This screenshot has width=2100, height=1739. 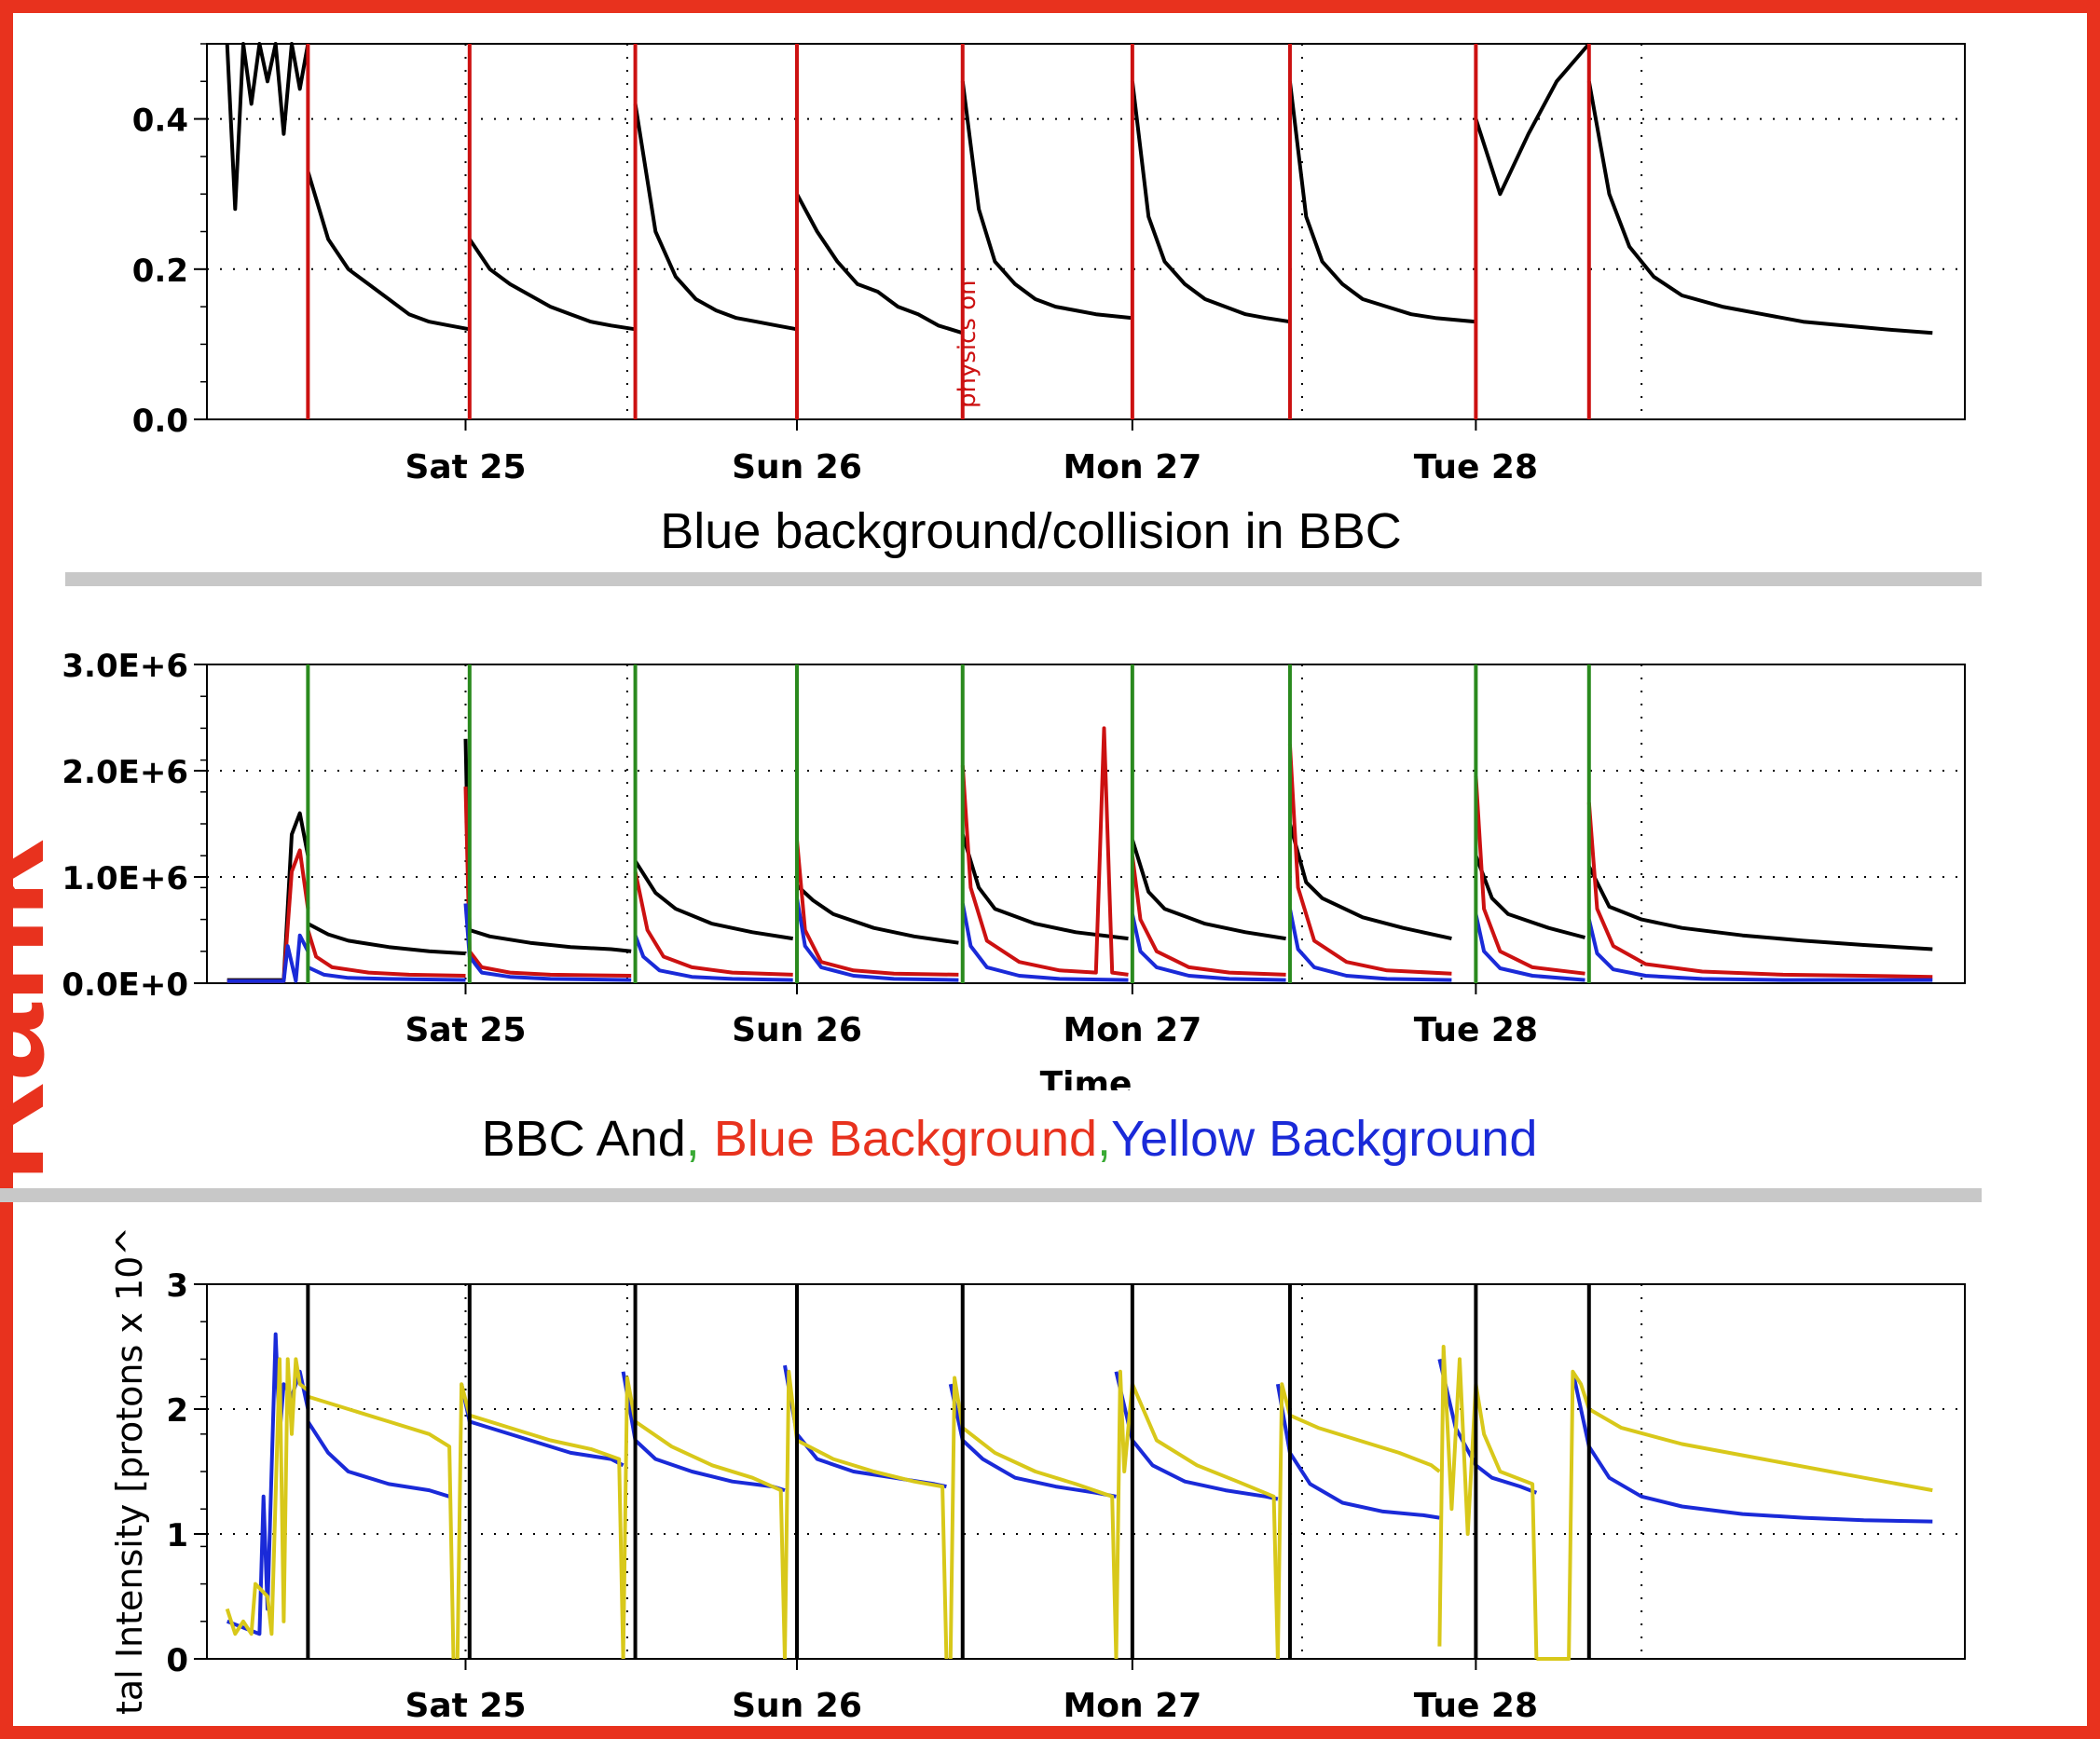 What do you see at coordinates (177, 1535) in the screenshot?
I see `ytick-label: 1` at bounding box center [177, 1535].